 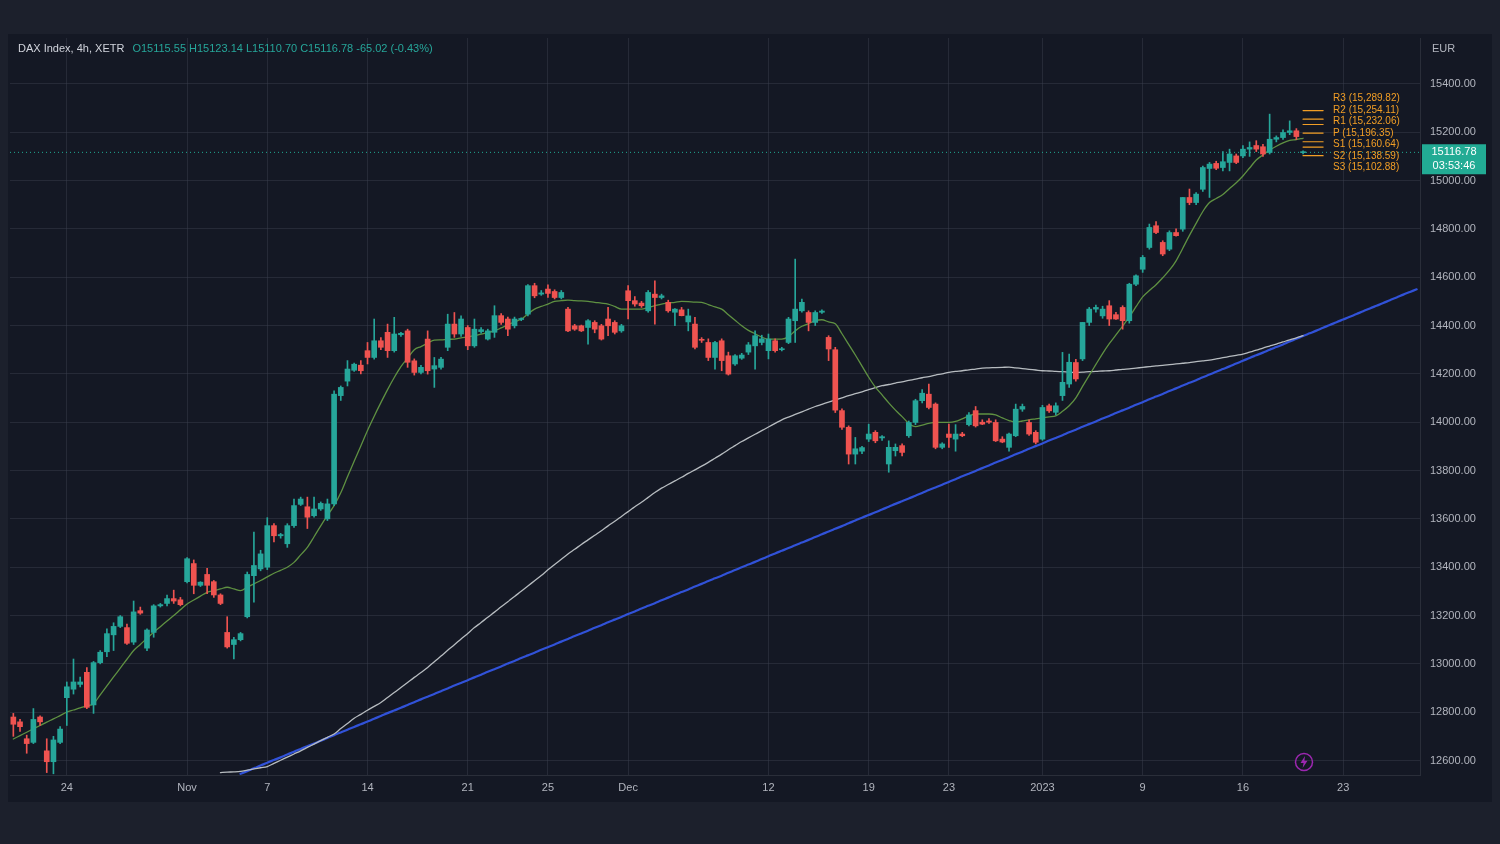 I want to click on y-tick-label: 14800.00, so click(x=1453, y=227).